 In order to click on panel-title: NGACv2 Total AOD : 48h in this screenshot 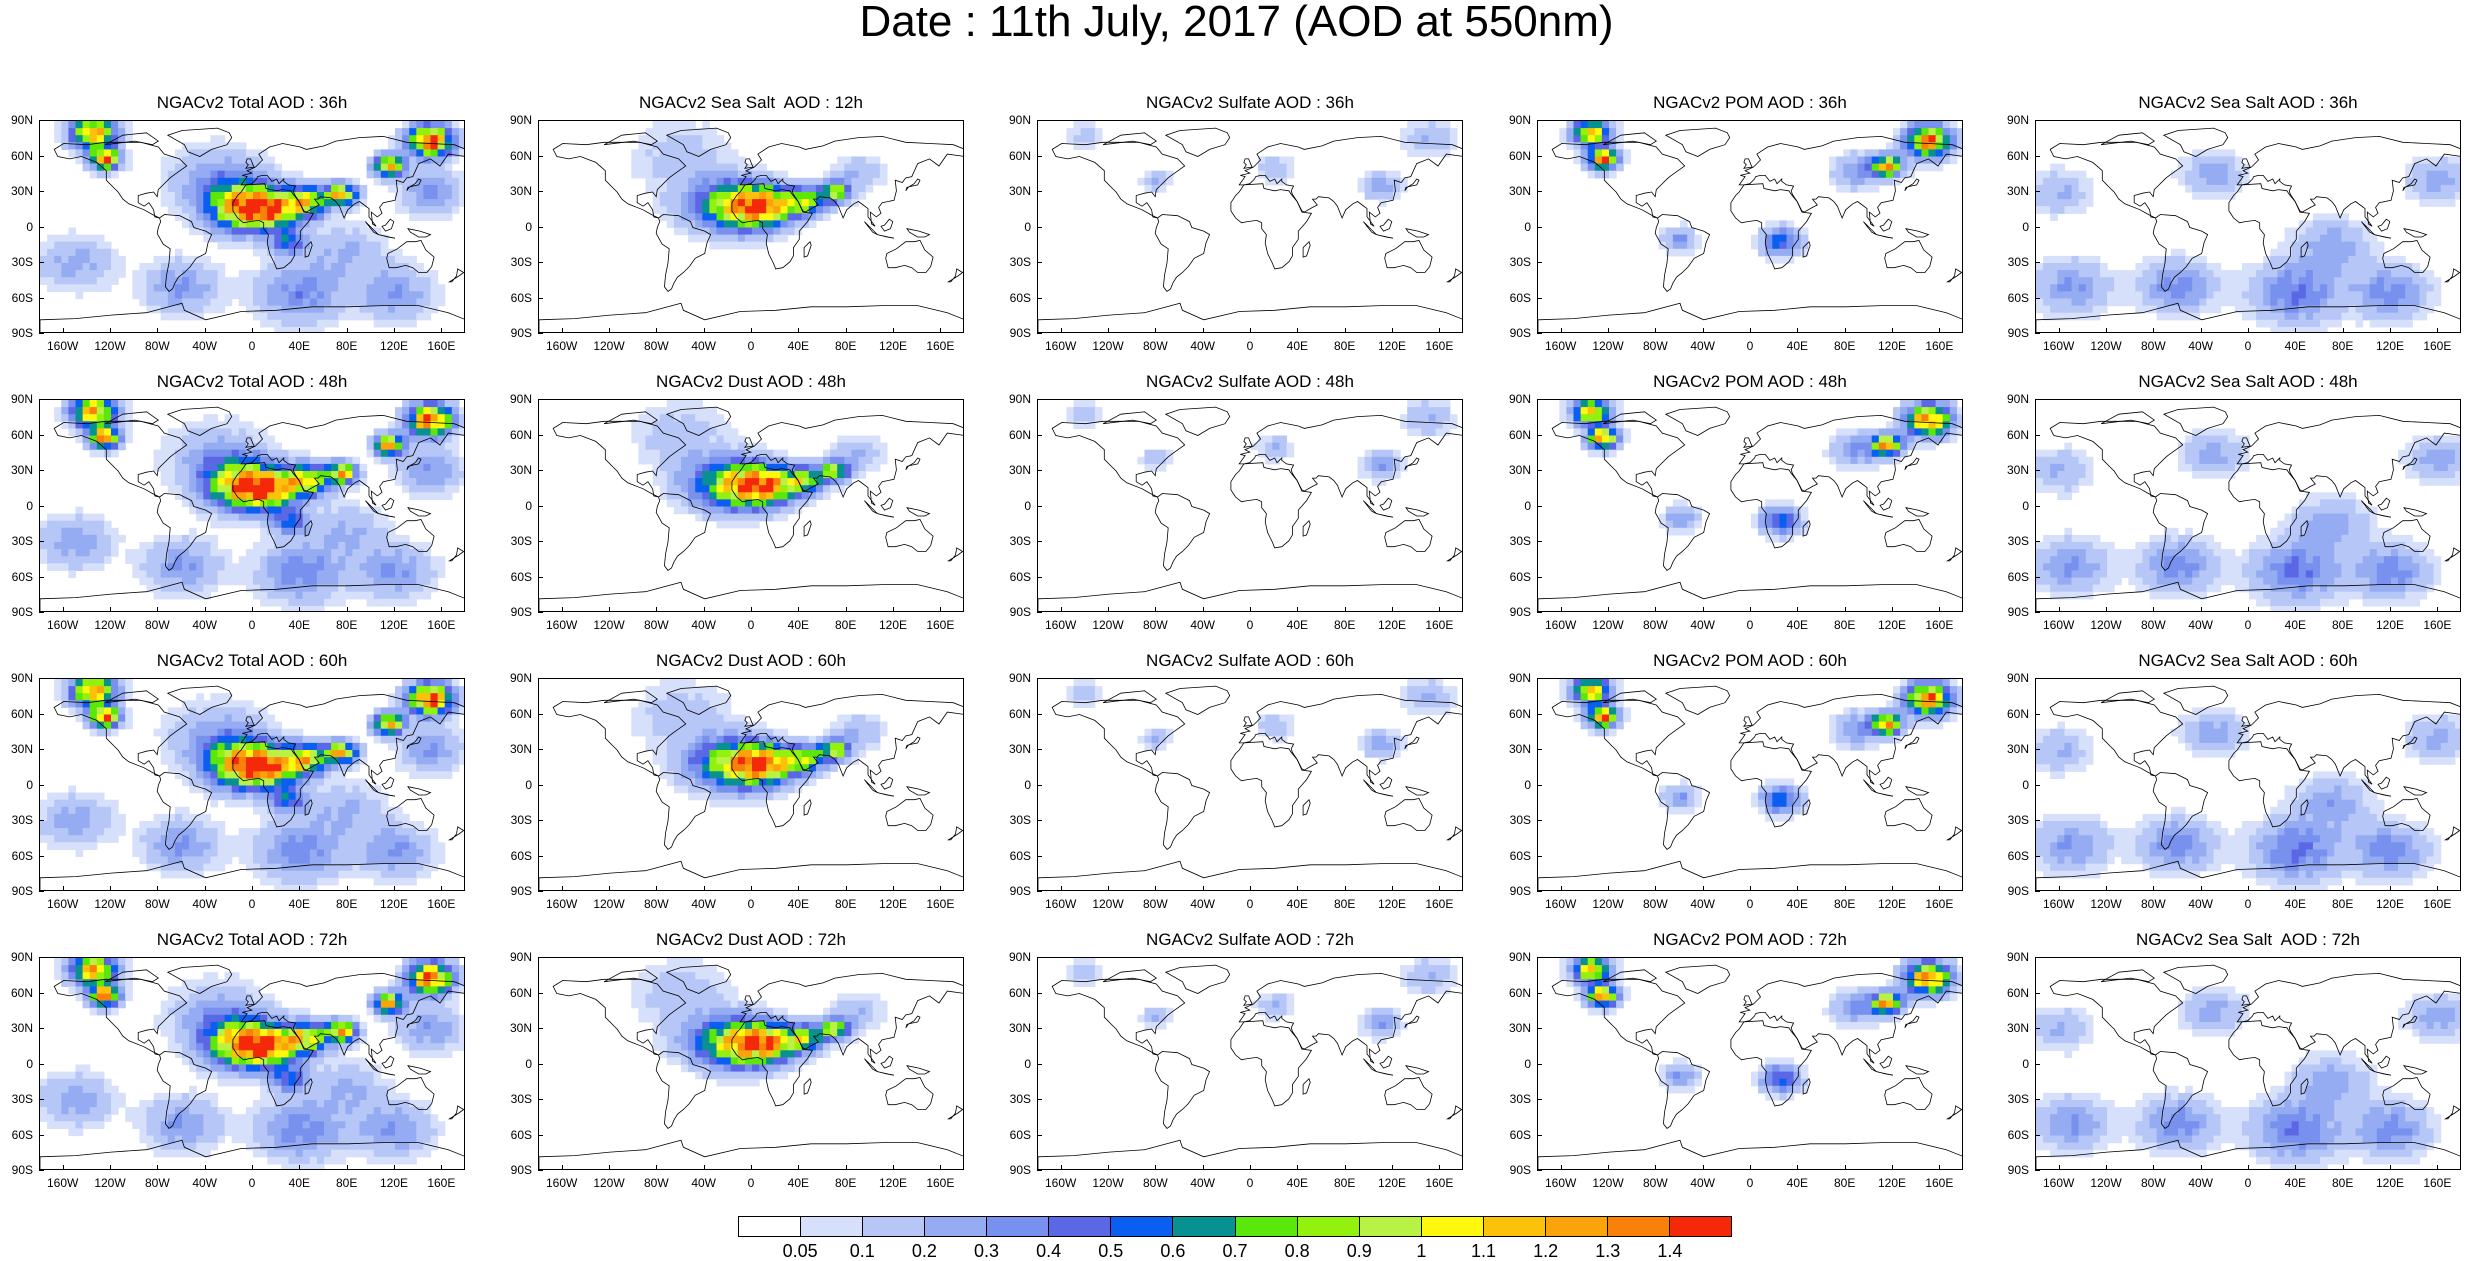, I will do `click(252, 382)`.